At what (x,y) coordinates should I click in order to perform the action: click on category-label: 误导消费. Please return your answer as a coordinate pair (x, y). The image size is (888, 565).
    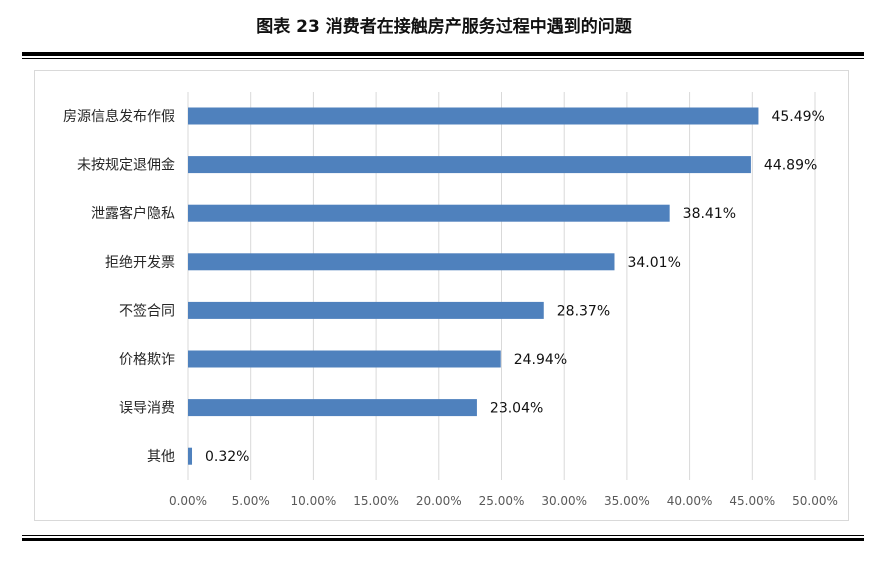
    Looking at the image, I should click on (147, 409).